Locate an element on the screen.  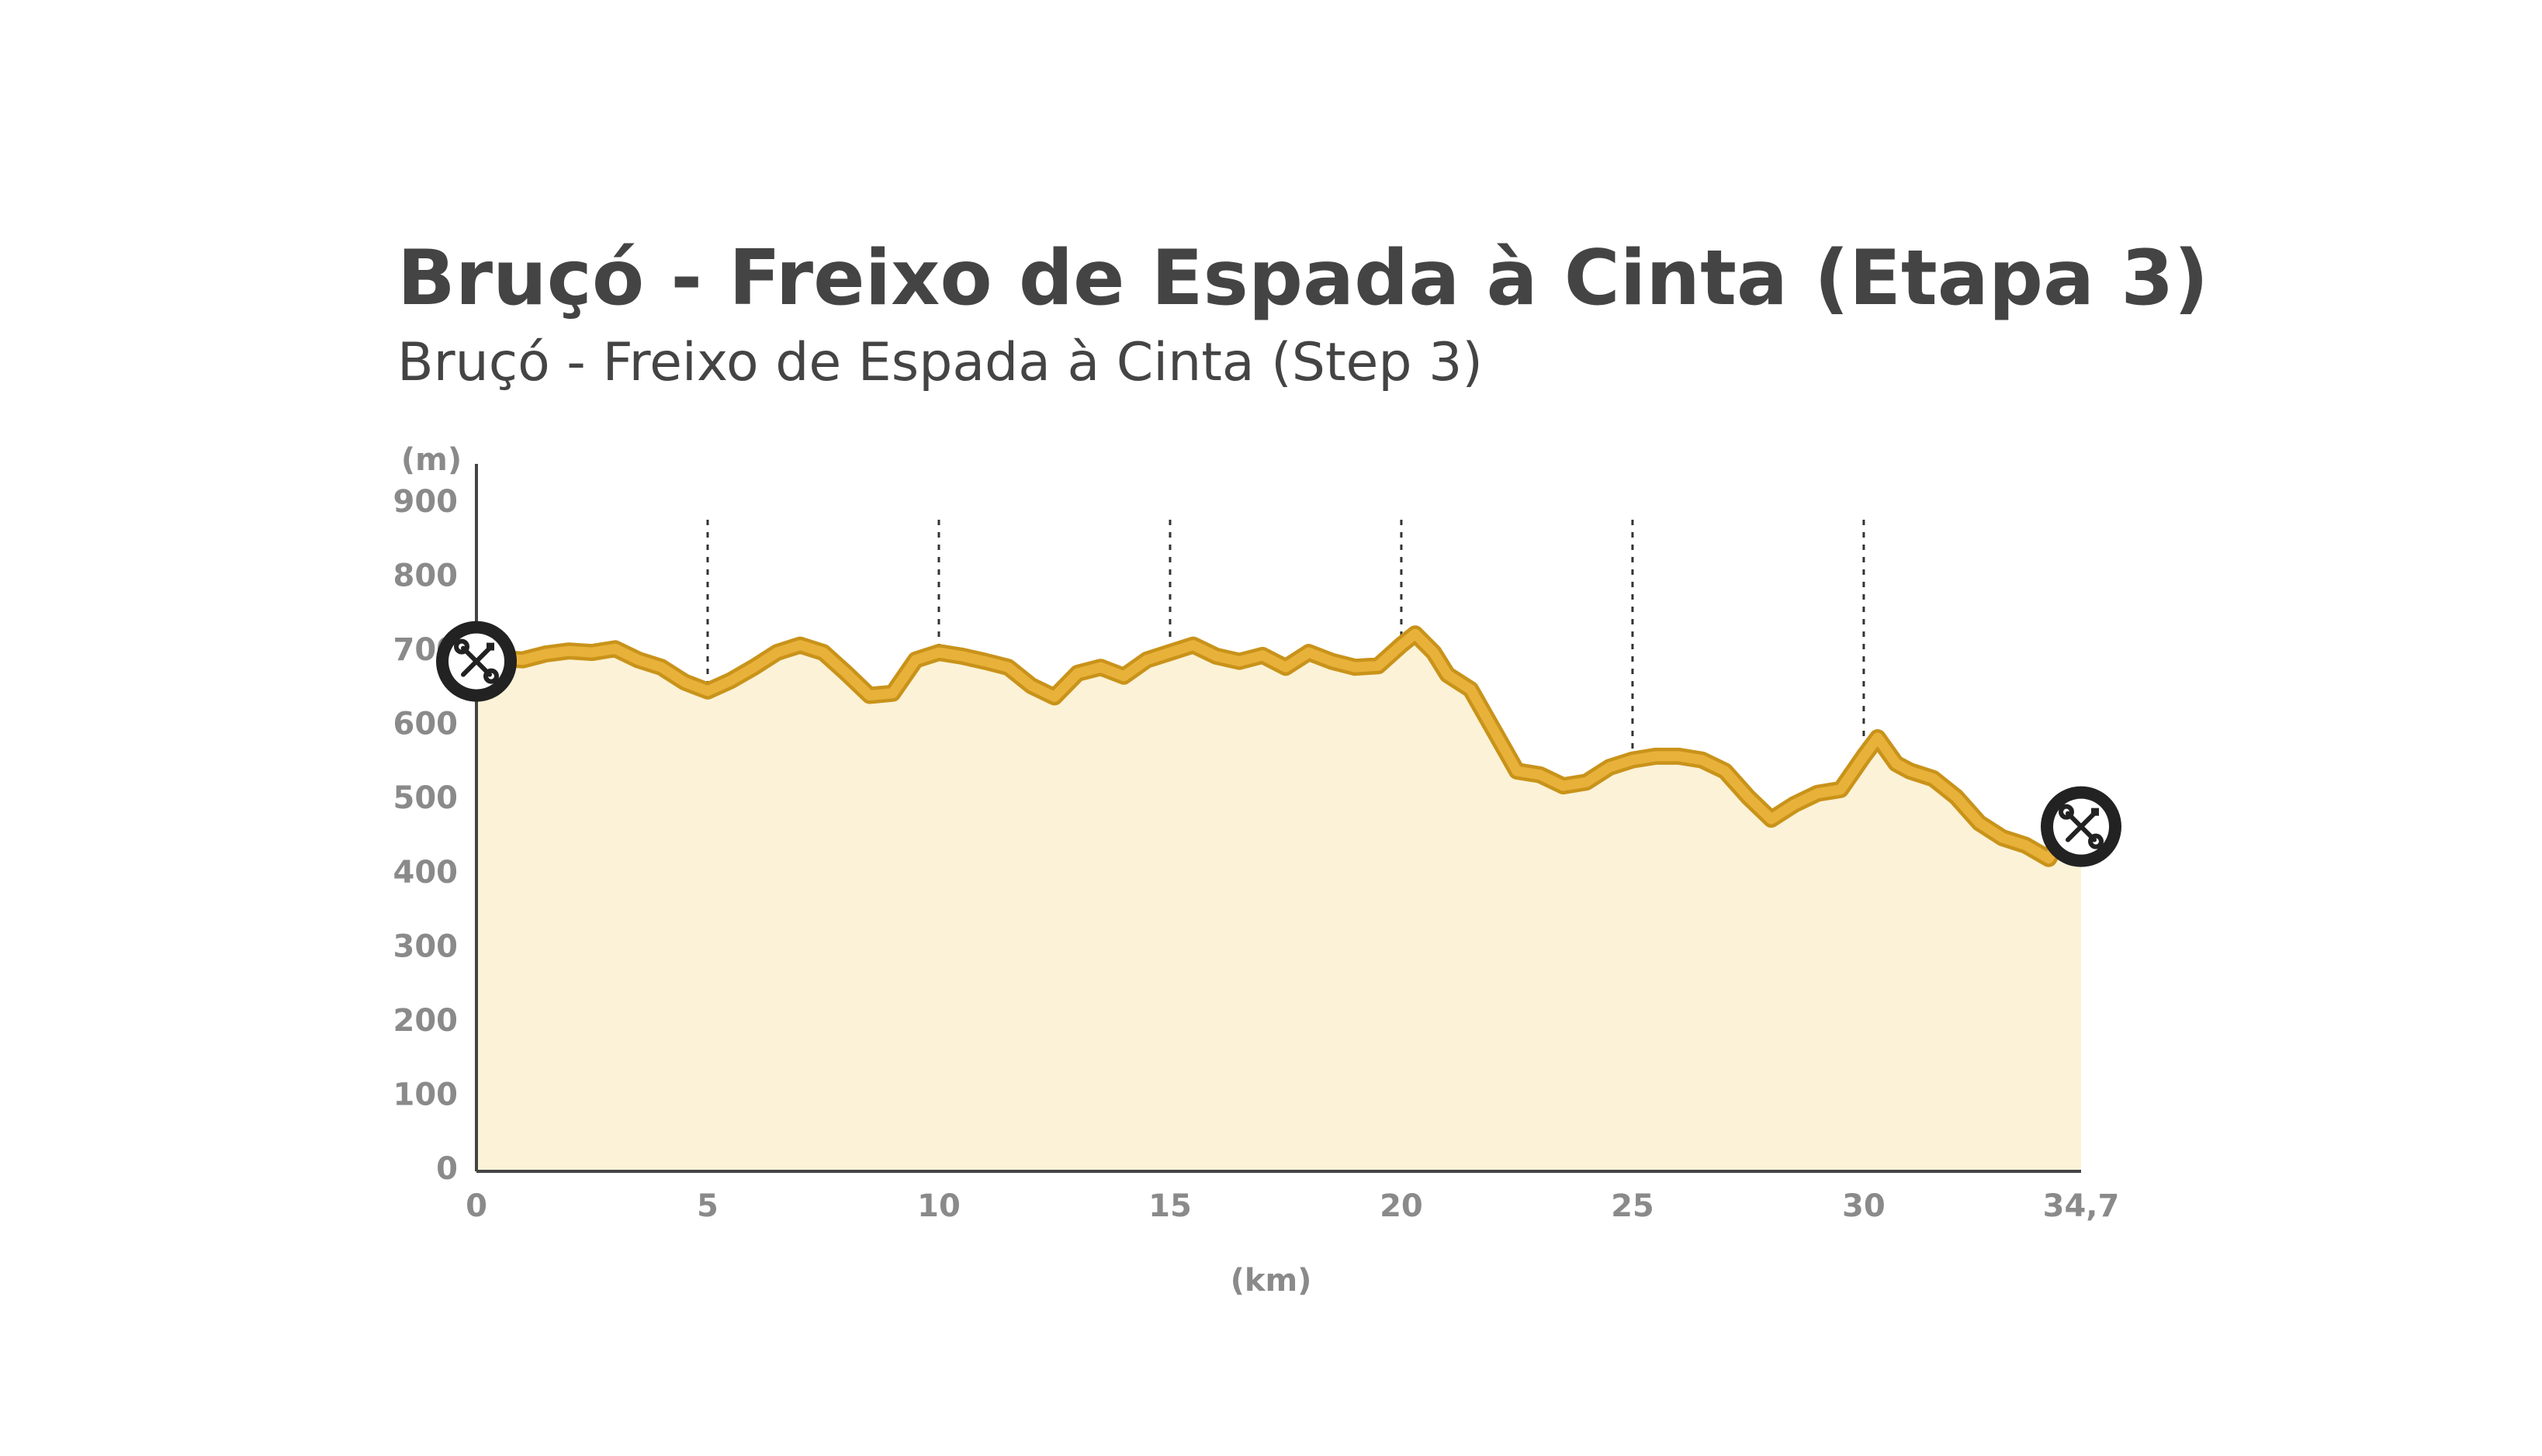
y-tick-label-100: 100 is located at coordinates (426, 1094).